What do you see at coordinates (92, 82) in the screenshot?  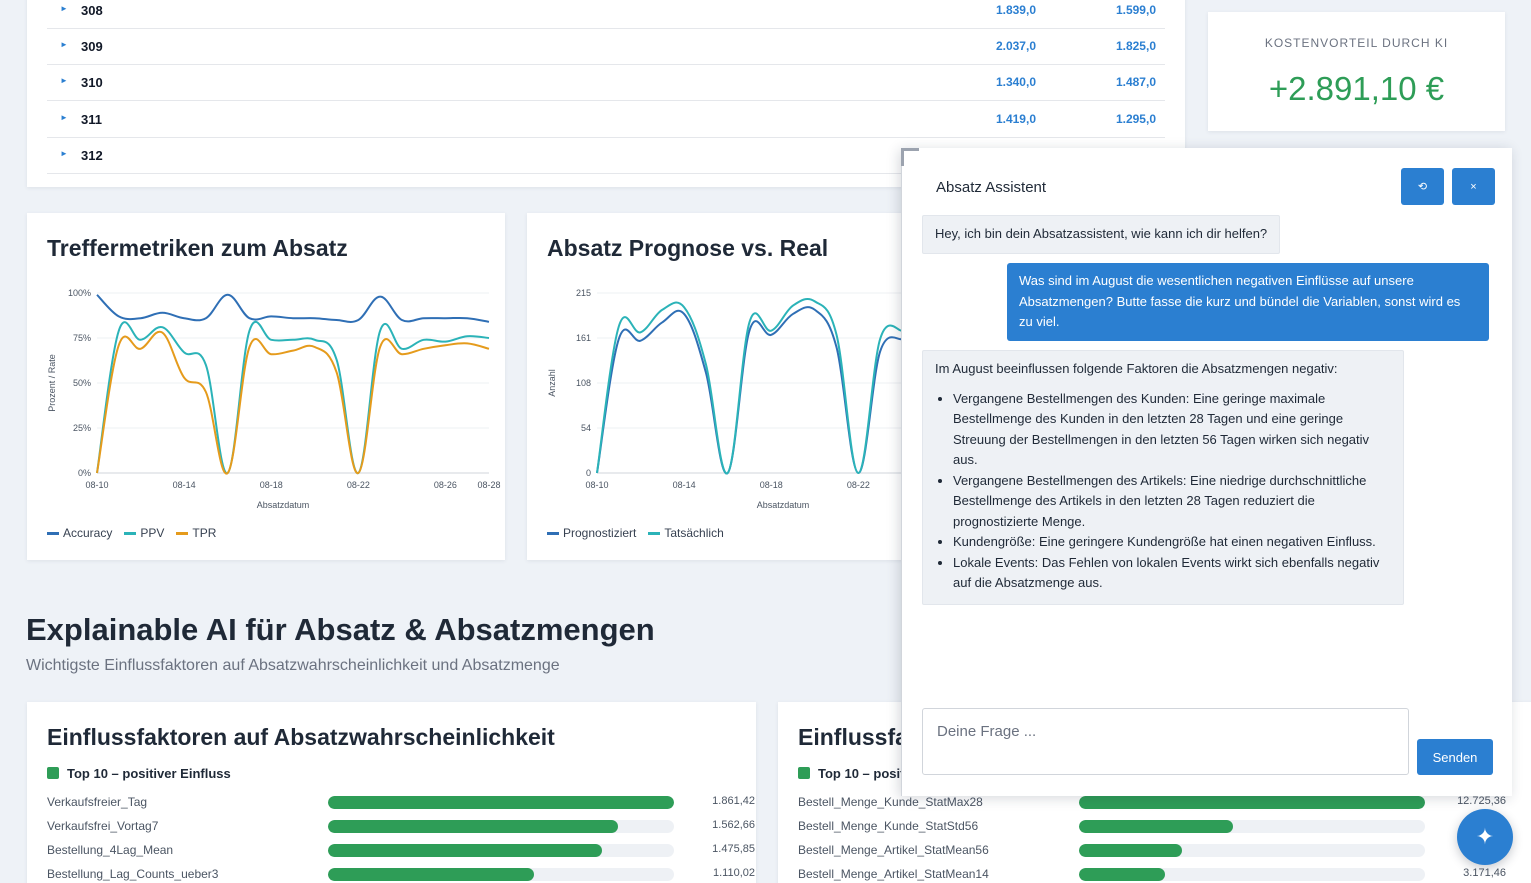 I see `row-id: 310` at bounding box center [92, 82].